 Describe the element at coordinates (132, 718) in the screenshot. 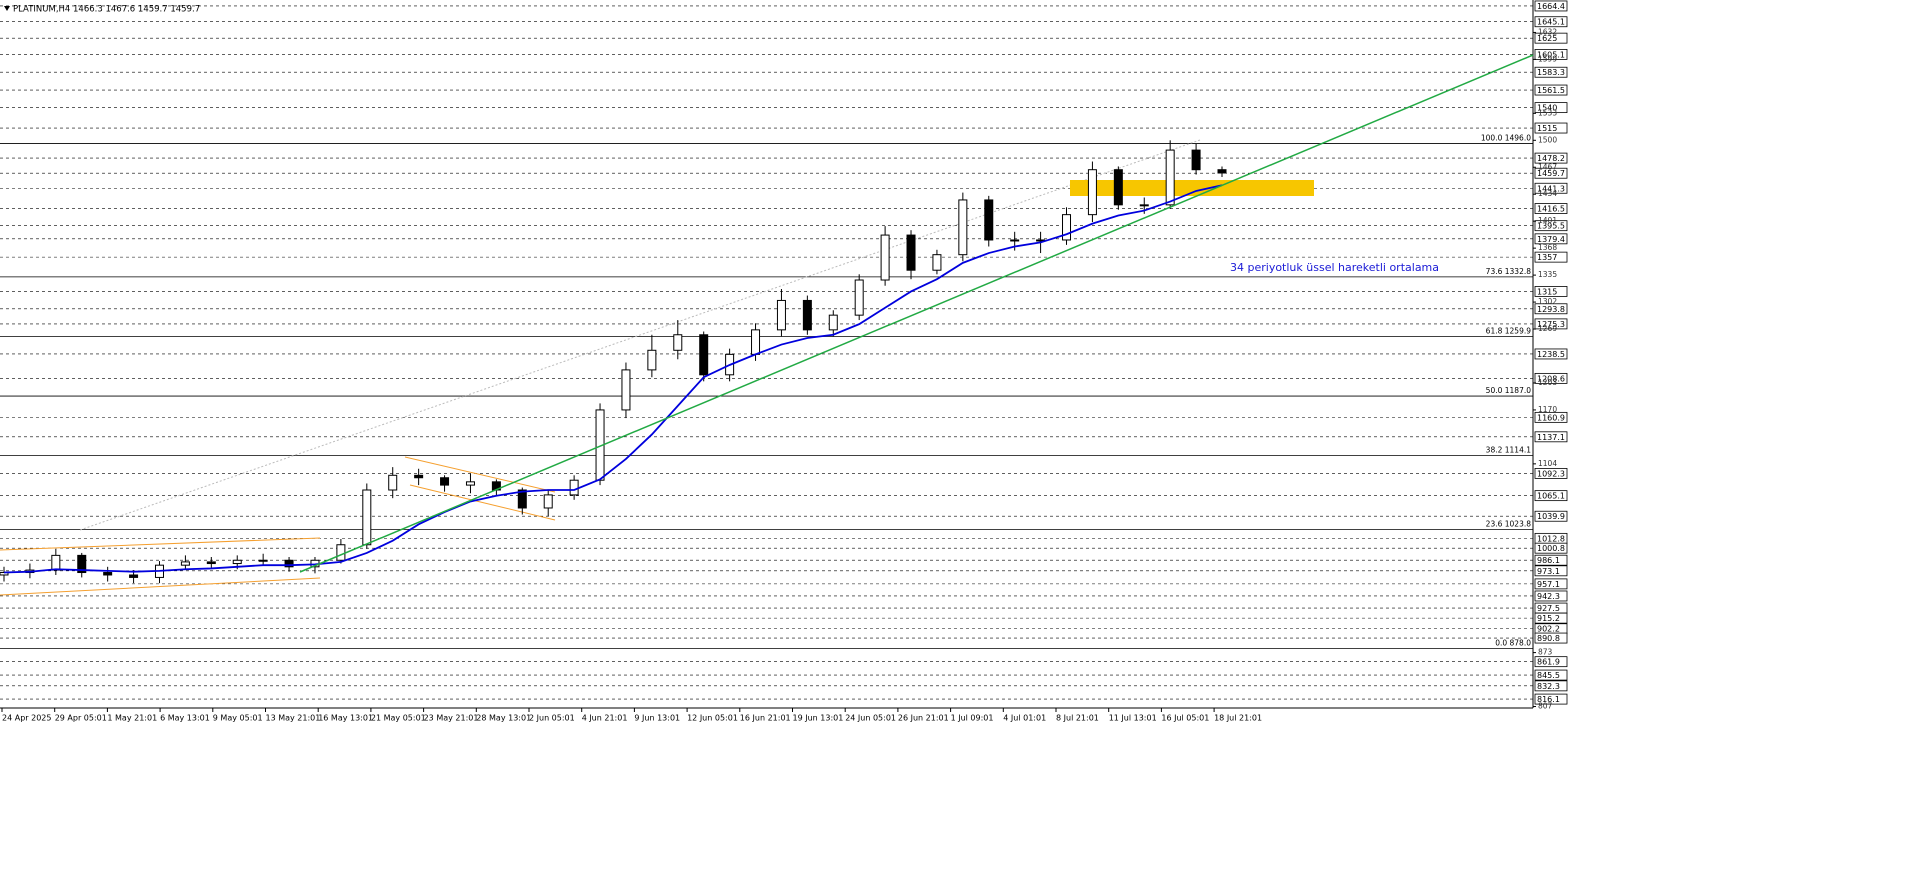

I see `x-tick-label: 1 May 21:01` at that location.